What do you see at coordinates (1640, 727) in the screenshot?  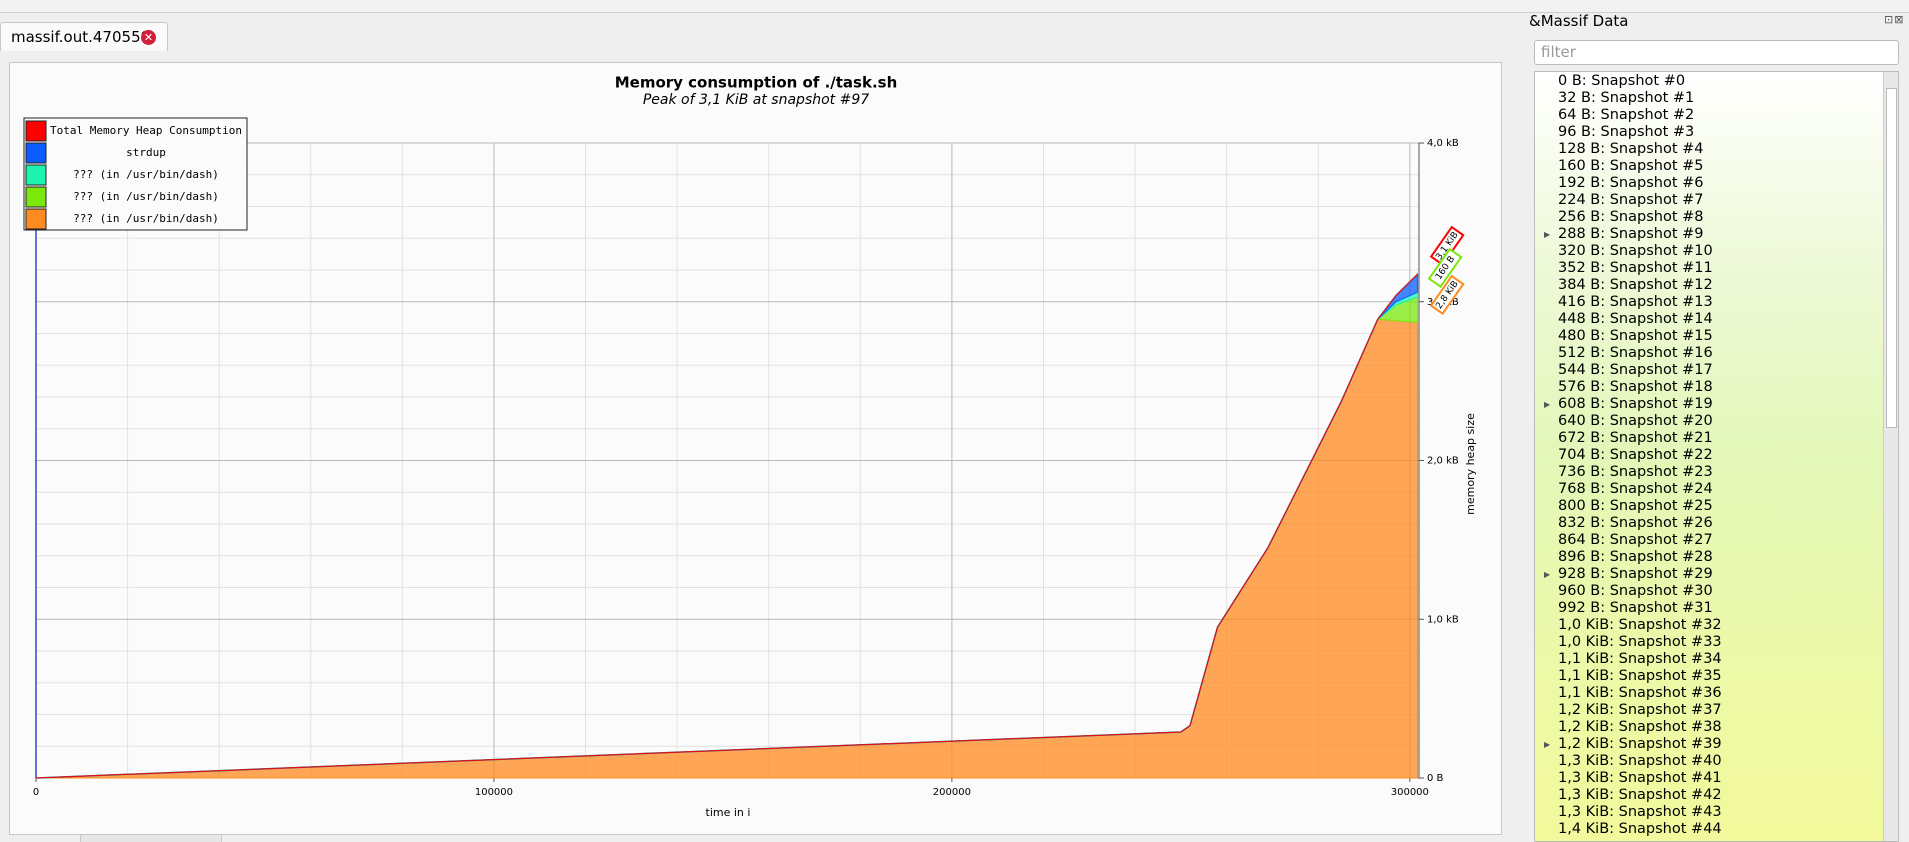 I see `snapshot-label: 1,2 KiB: Snapshot #38` at bounding box center [1640, 727].